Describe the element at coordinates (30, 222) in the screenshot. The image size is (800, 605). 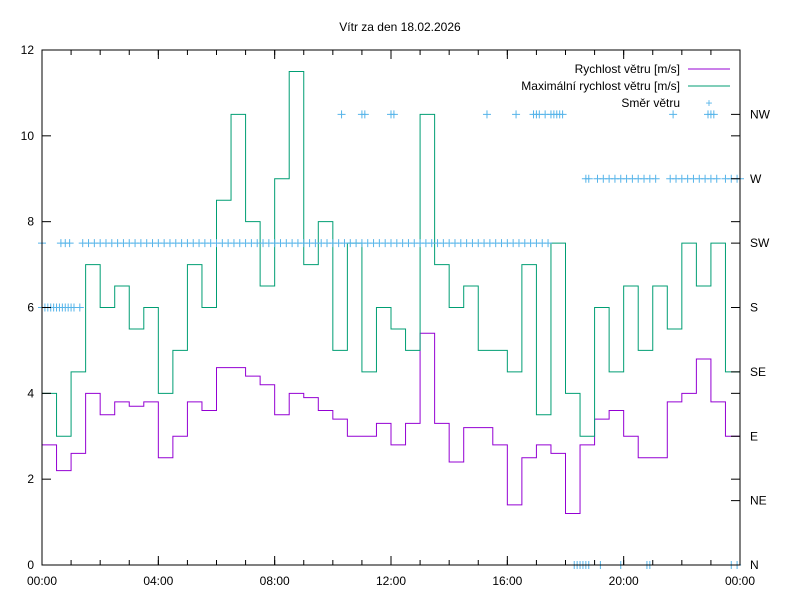
I see `y-tick-label: 8` at that location.